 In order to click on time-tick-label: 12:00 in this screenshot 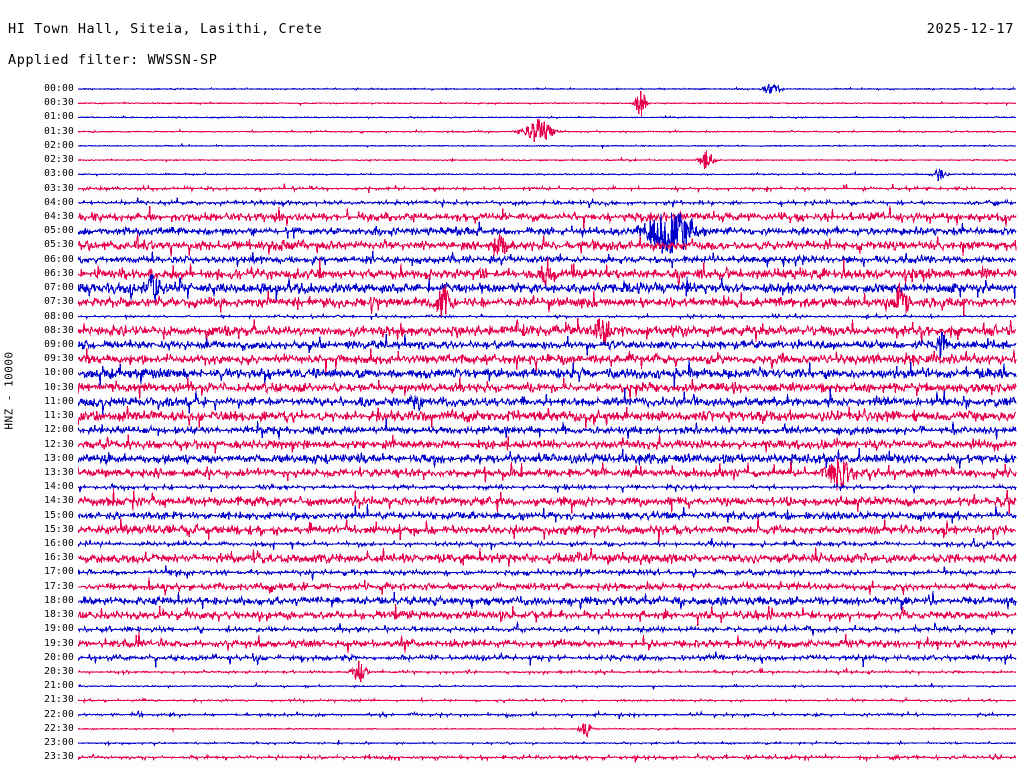, I will do `click(59, 430)`.